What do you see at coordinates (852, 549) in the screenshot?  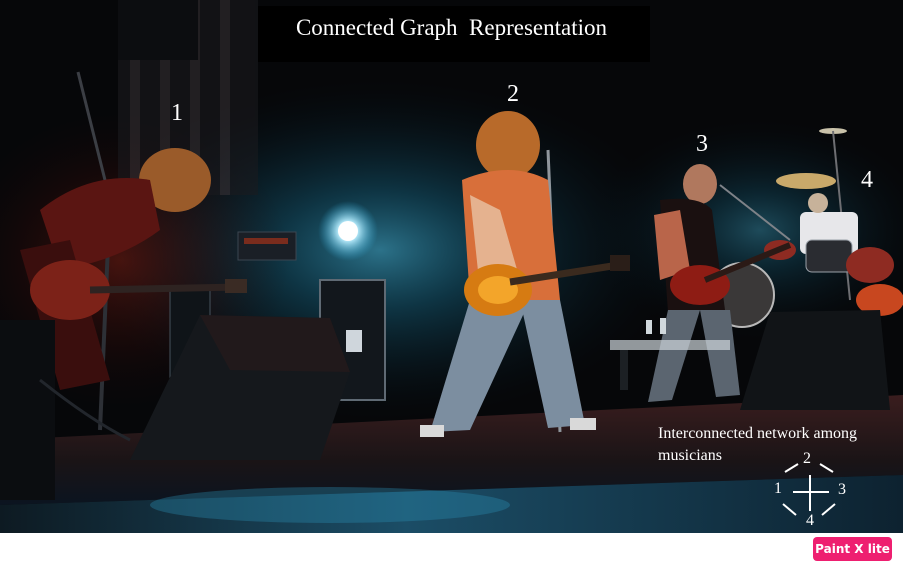 I see `paint-x-lite-watermark: Paint X lite` at bounding box center [852, 549].